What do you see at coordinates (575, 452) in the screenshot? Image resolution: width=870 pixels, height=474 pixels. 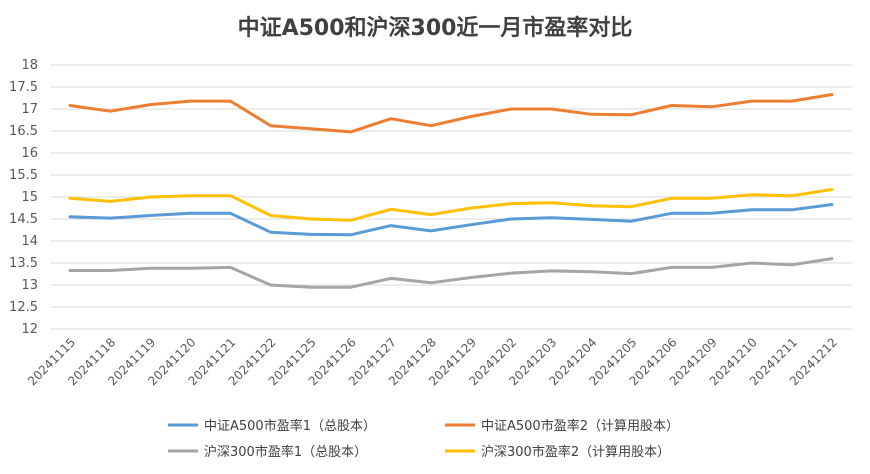 I see `legend-label-3: 沪深300市盈率2（计算用股本）` at bounding box center [575, 452].